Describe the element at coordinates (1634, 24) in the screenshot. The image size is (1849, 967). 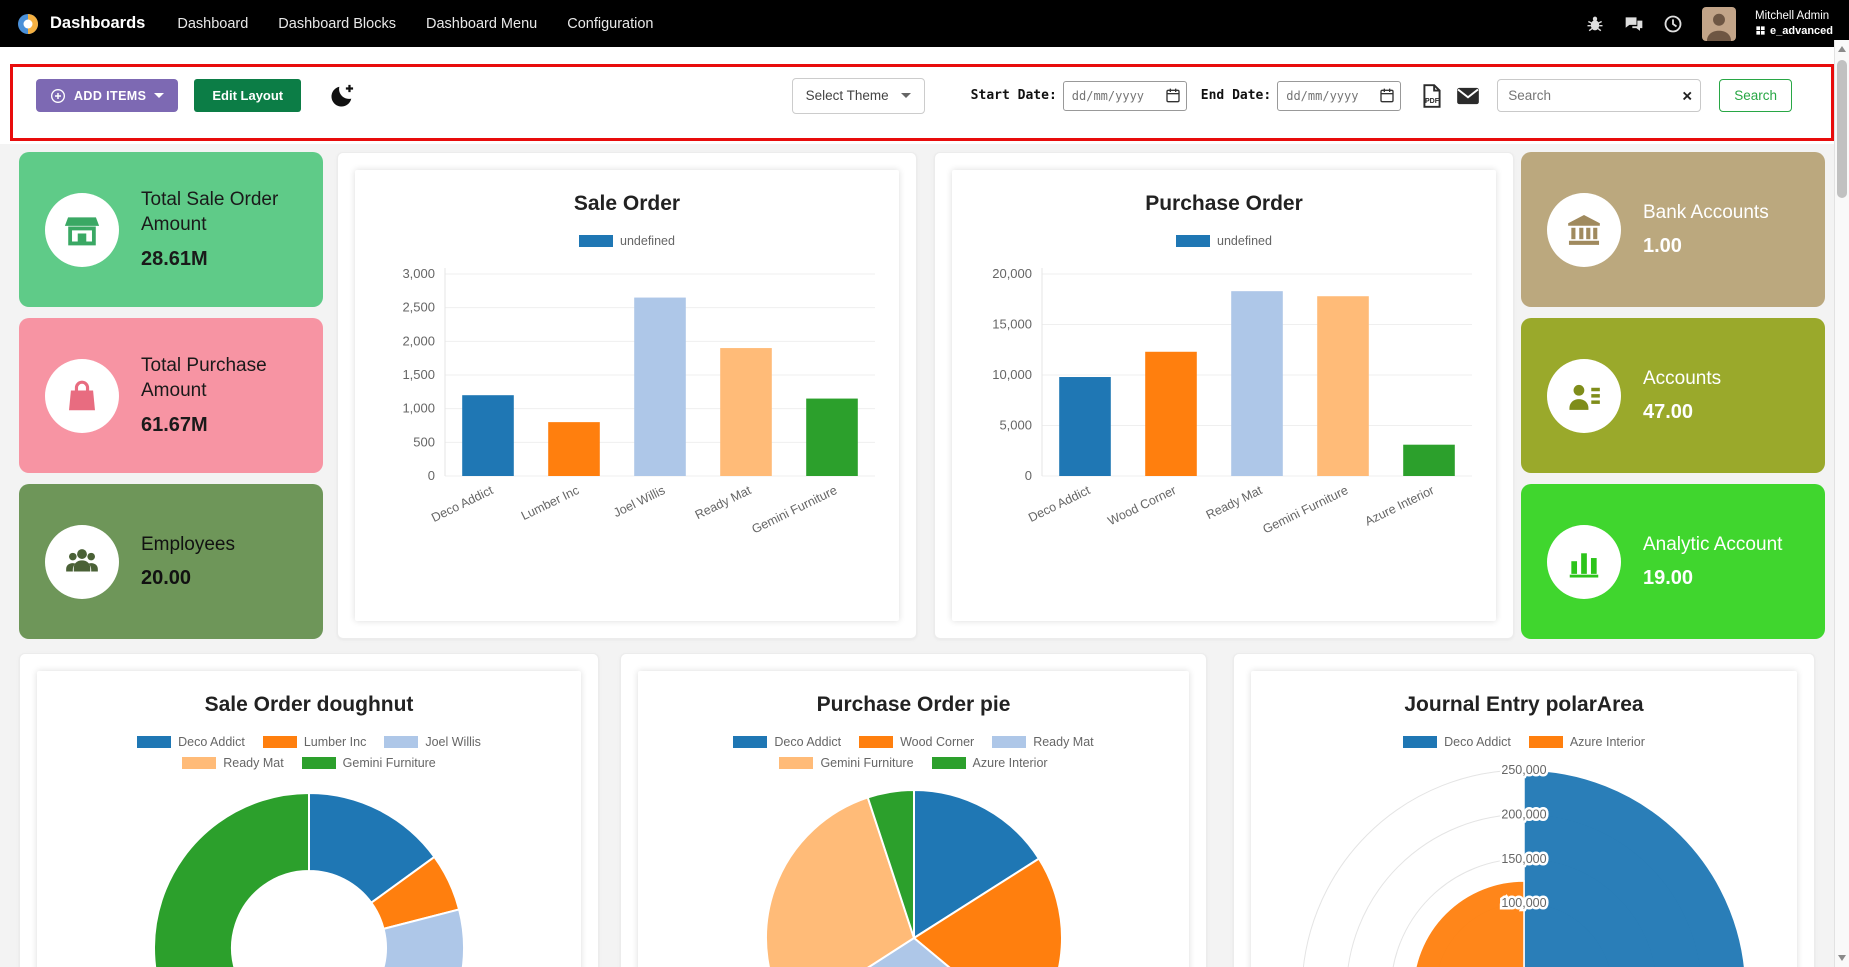
I see `messages-icon` at that location.